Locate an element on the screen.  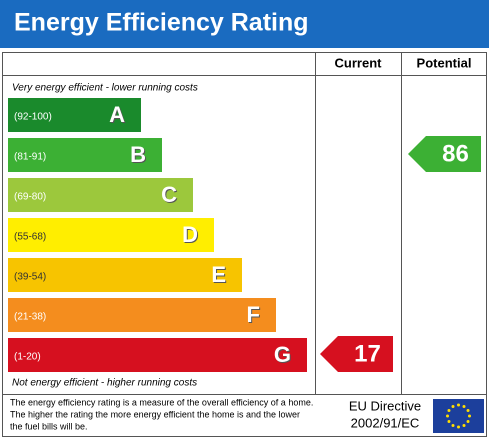
band-range: (92-100) is located at coordinates (33, 117).